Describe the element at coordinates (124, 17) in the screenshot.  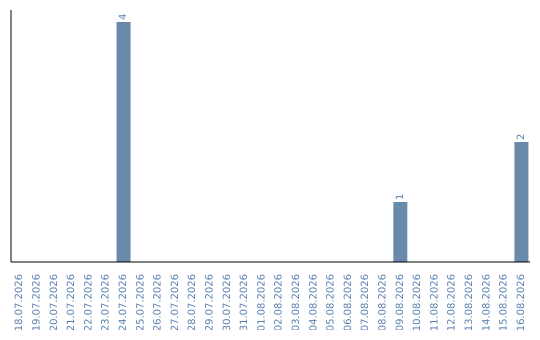
I see `data-label: 4` at that location.